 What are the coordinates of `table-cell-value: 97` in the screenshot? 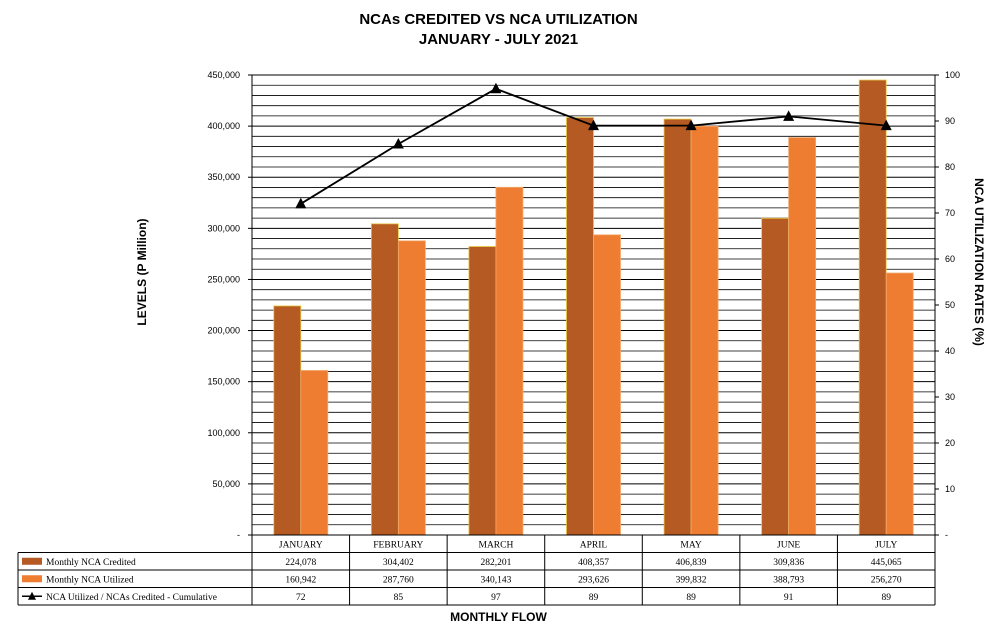 It's located at (496, 598).